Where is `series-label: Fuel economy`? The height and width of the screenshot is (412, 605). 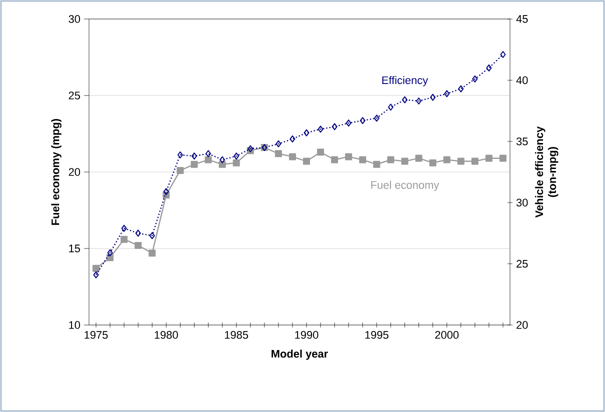 series-label: Fuel economy is located at coordinates (405, 186).